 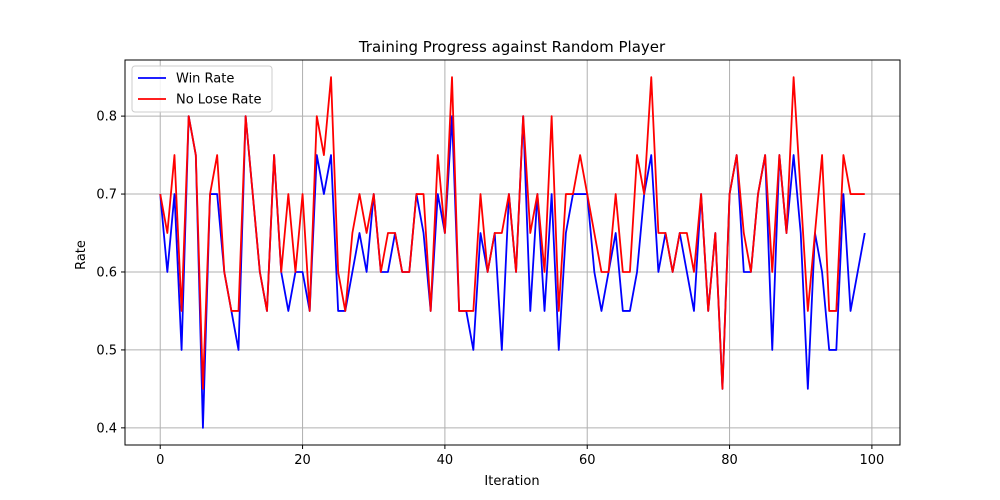 I want to click on y-tick-label: 0.5, so click(x=106, y=350).